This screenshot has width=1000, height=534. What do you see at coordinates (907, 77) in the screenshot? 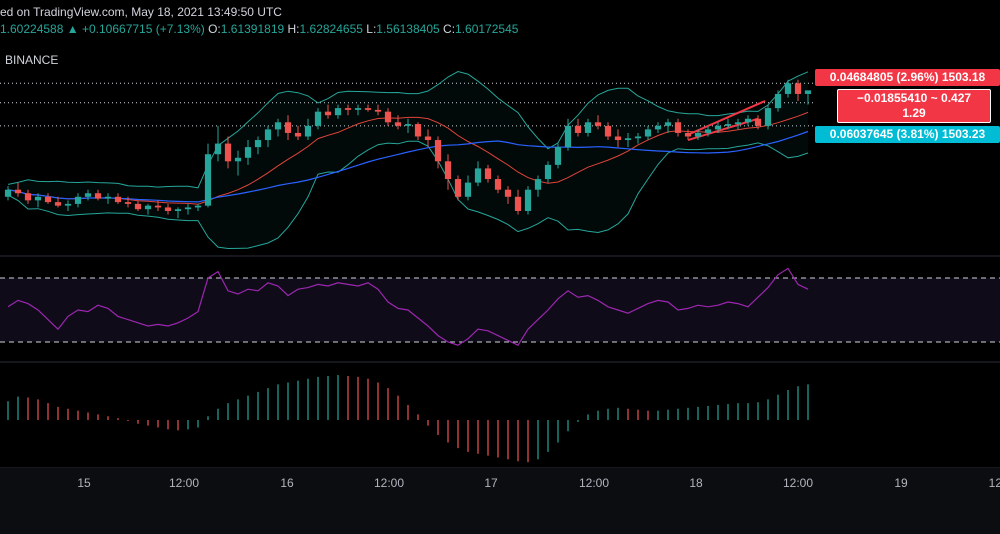
I see `upper-price-tag: 0.04684805 (2.96%) 1503.18` at bounding box center [907, 77].